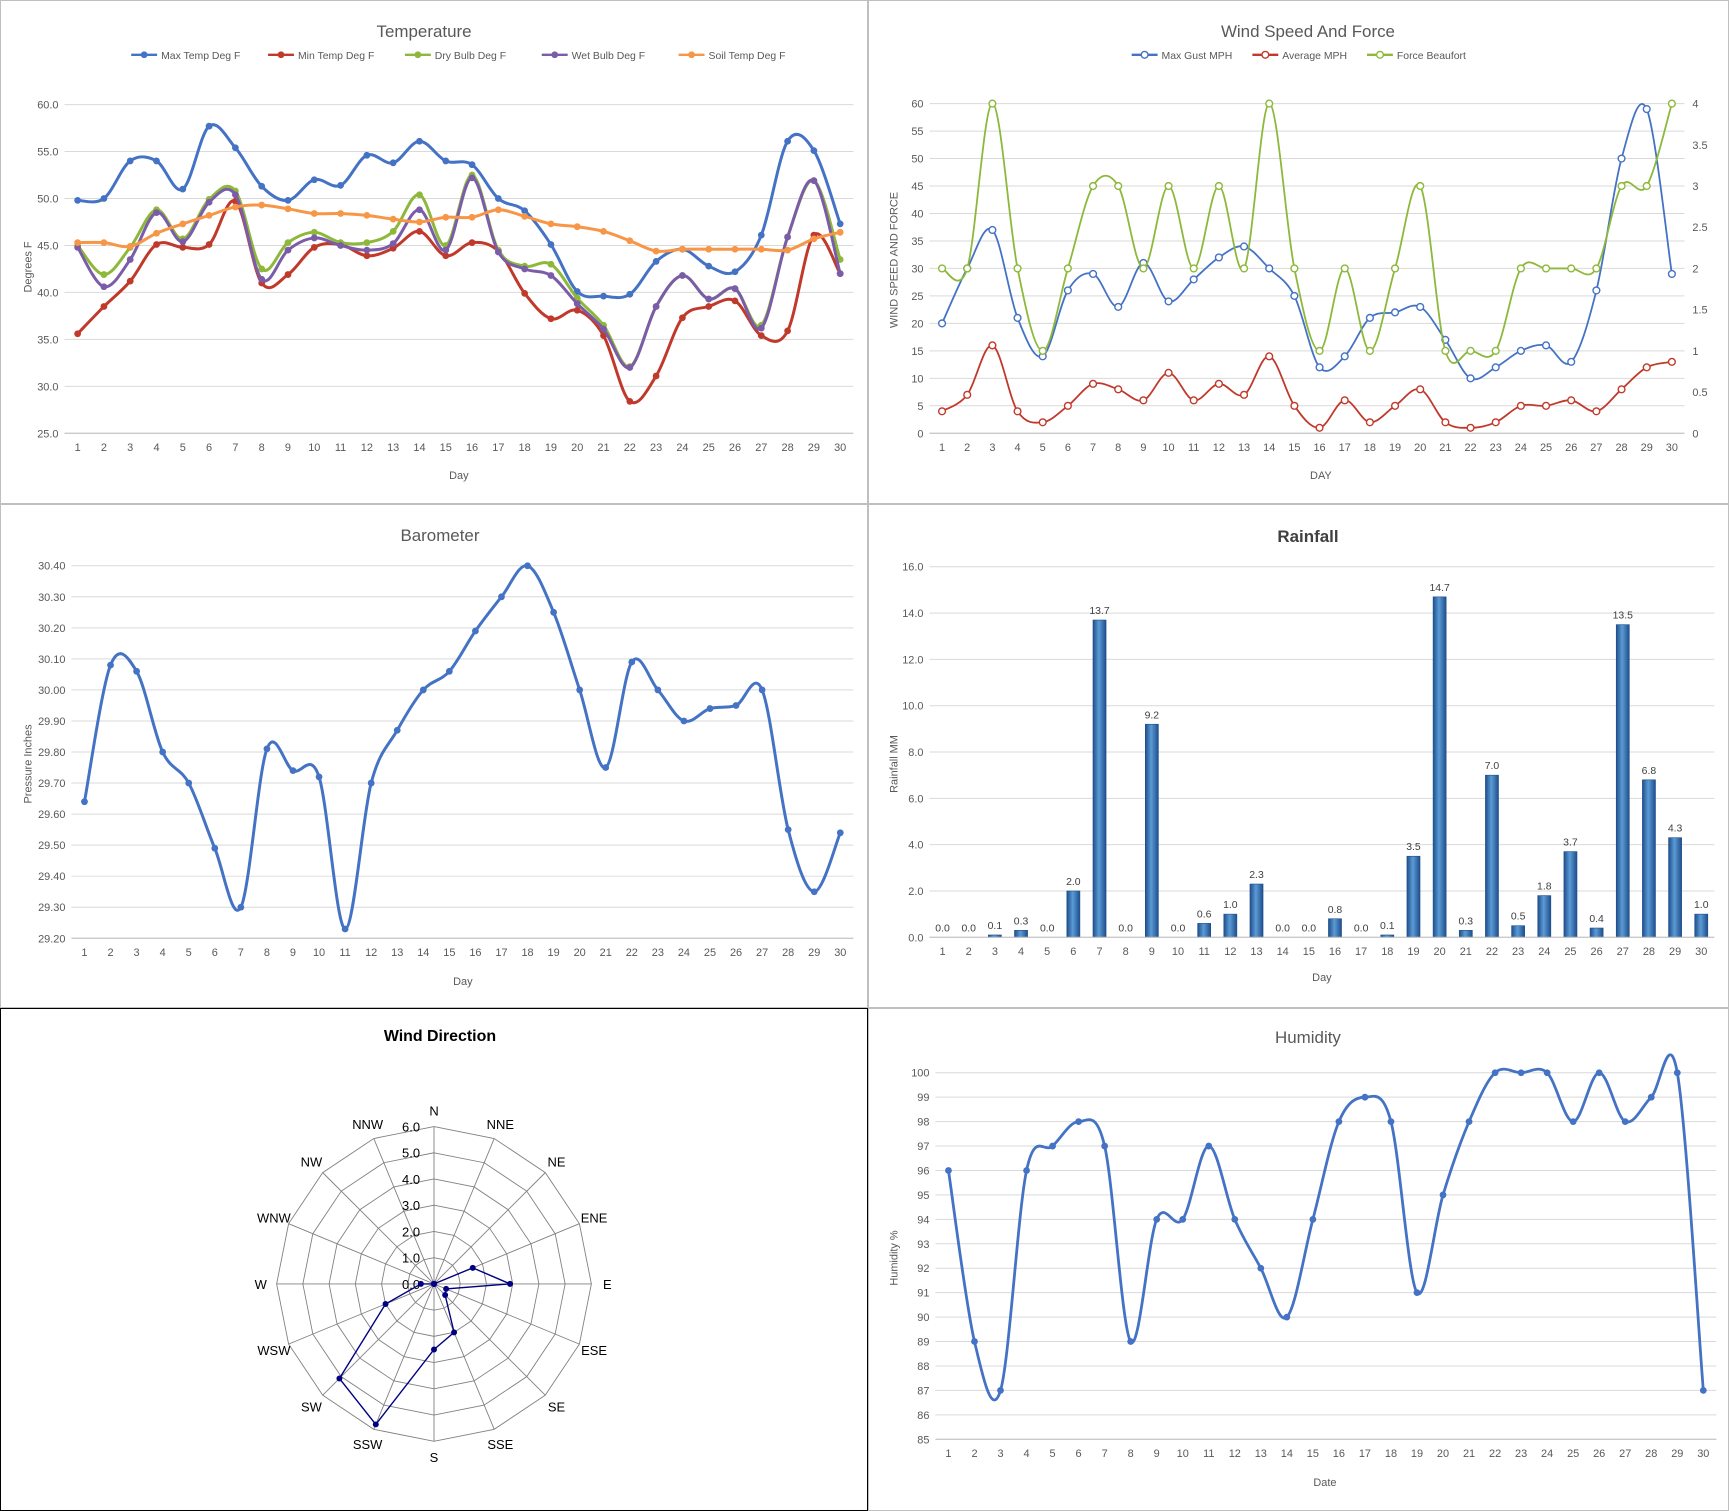 The height and width of the screenshot is (1511, 1729). I want to click on y-tick-label: 99, so click(923, 1098).